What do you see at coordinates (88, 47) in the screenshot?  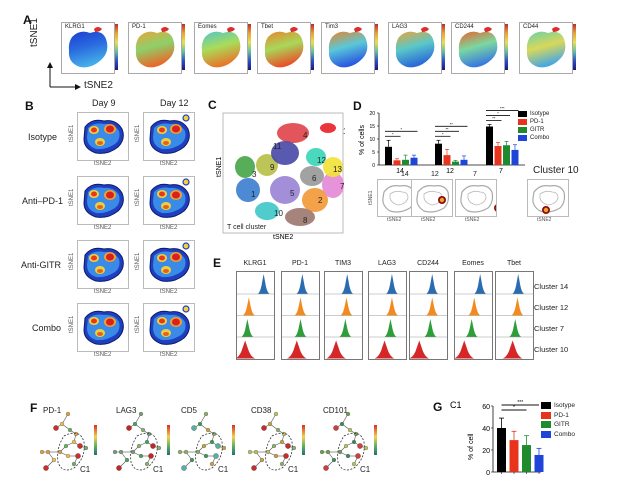 I see `tsne-heatmap-klrg1` at bounding box center [88, 47].